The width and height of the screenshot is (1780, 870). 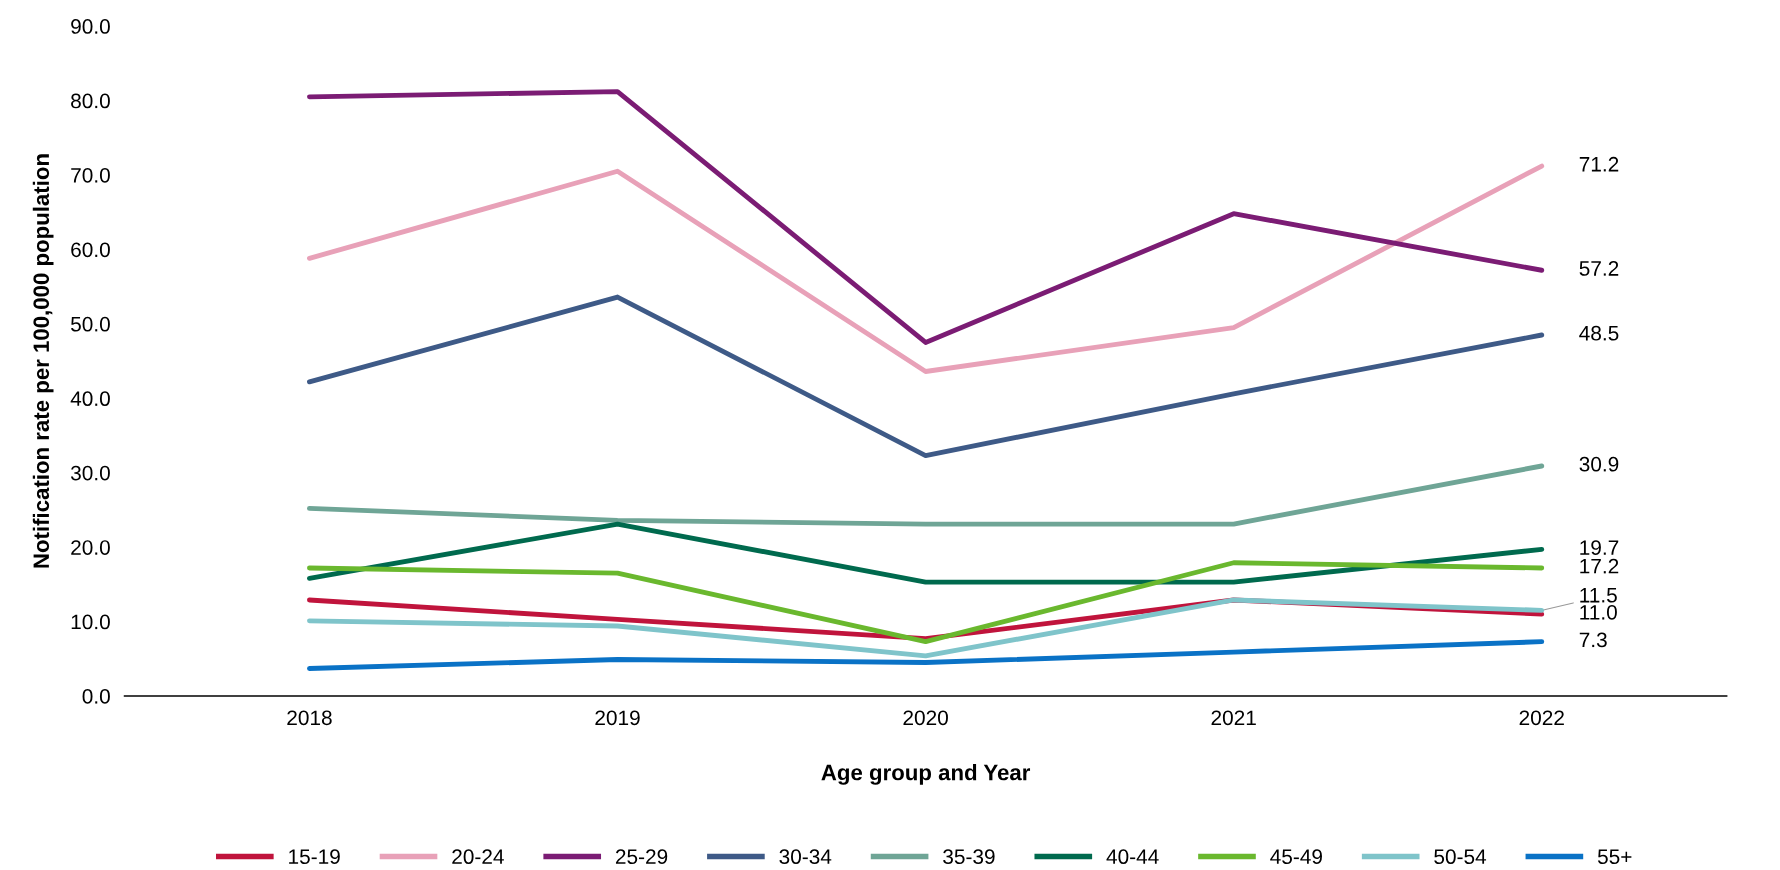 I want to click on y-tick-label: 0.0, so click(x=96, y=696).